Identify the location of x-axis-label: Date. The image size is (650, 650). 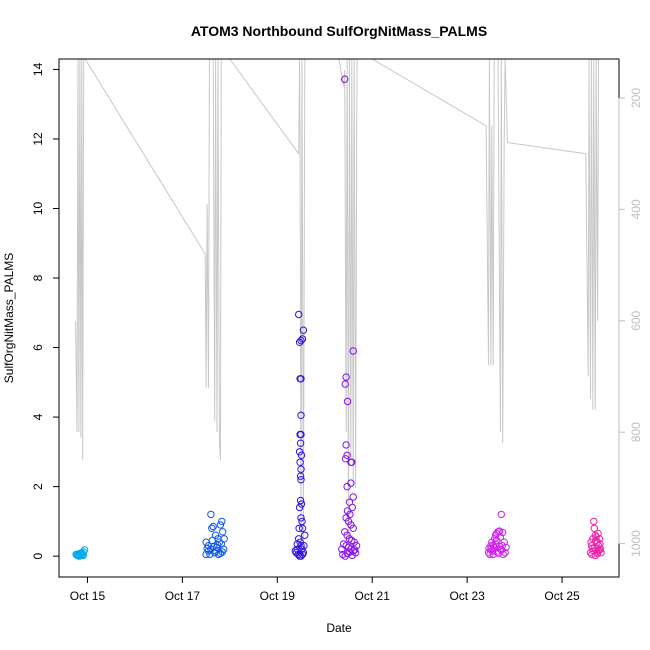
(339, 628).